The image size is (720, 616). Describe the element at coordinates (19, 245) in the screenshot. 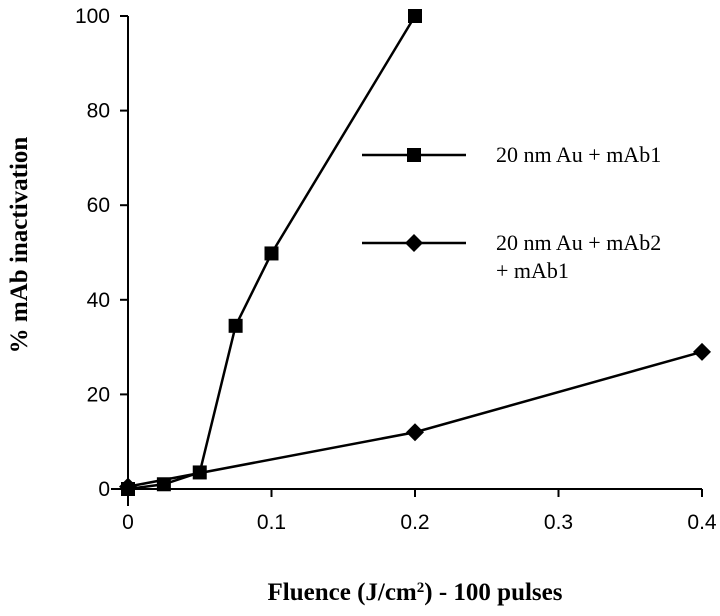

I see `y-axis-title: % mAb inactivation` at that location.